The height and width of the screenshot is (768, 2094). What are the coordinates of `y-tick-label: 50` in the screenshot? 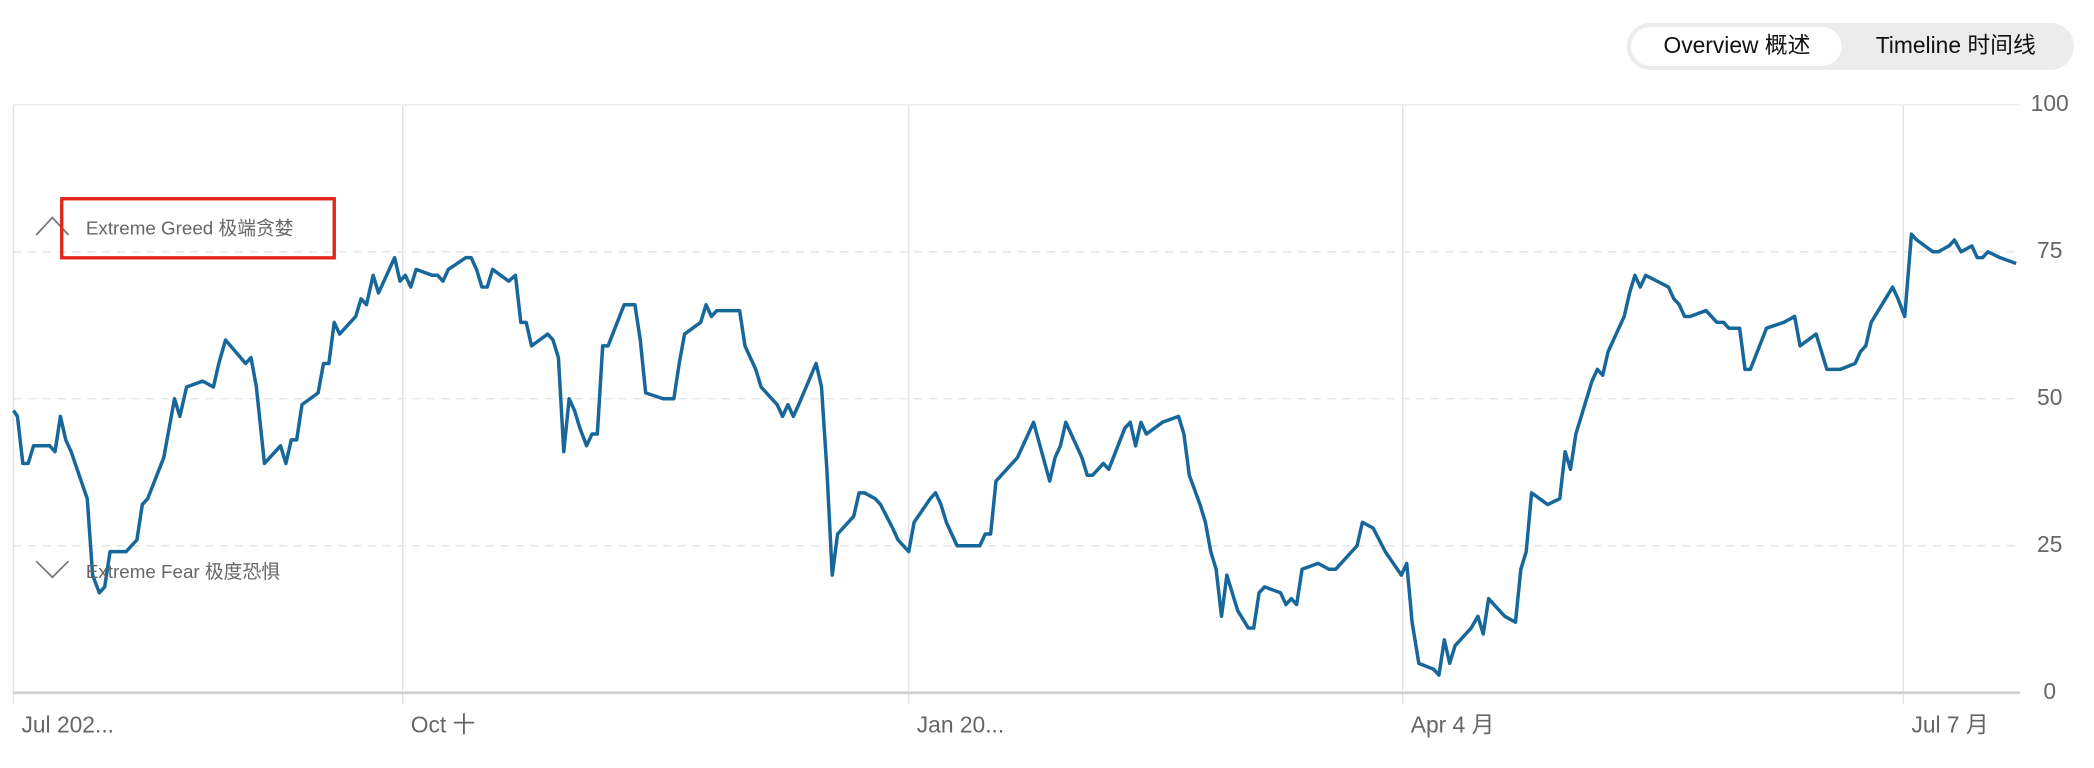 It's located at (2049, 397).